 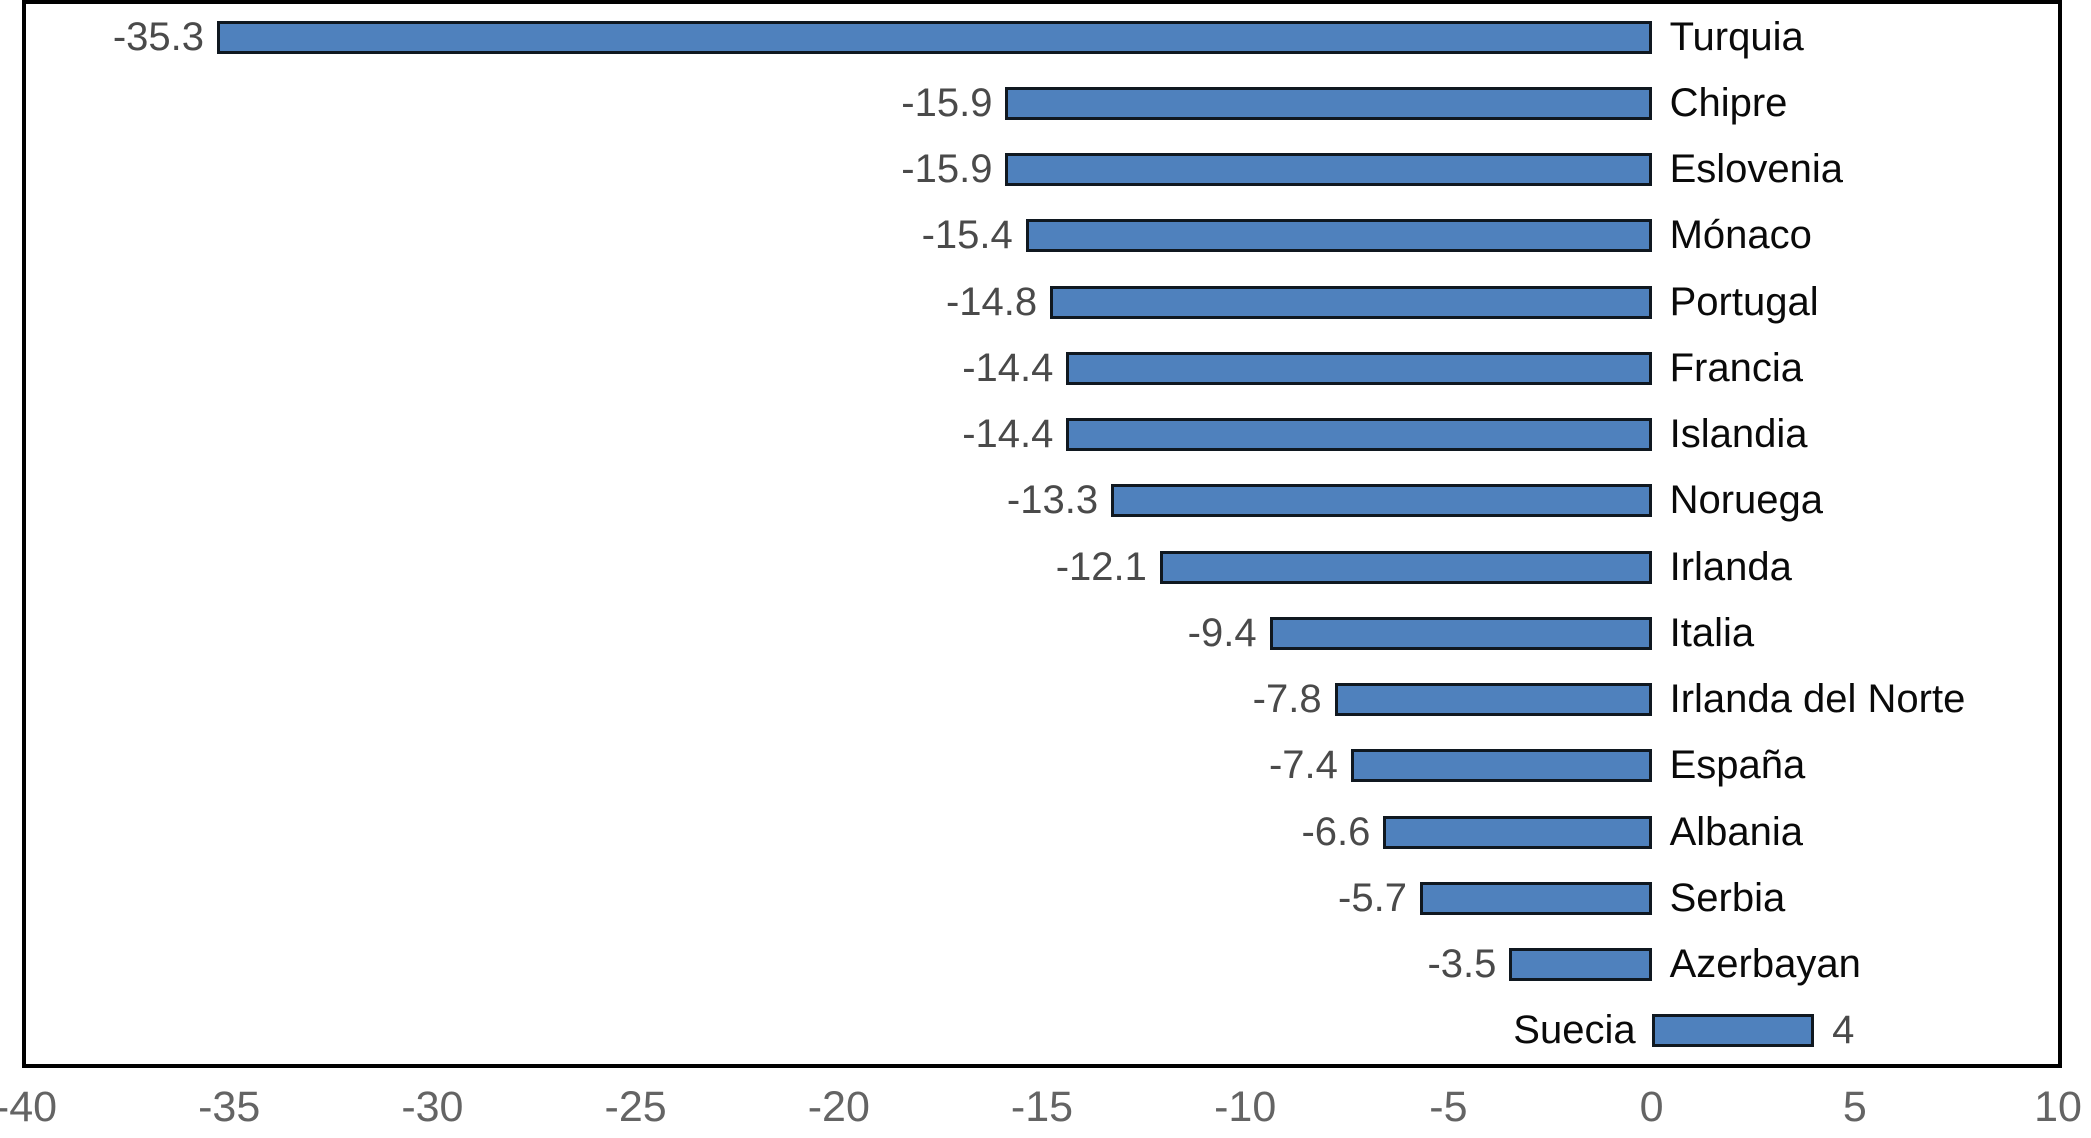 I want to click on bar-noruega, so click(x=1381, y=501).